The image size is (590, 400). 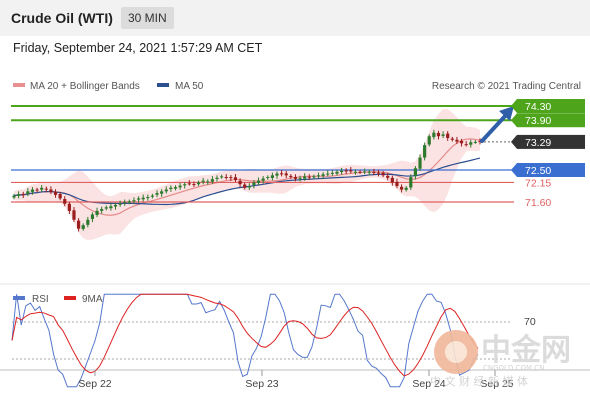 What do you see at coordinates (62, 18) in the screenshot?
I see `chart-title: Crude Oil (WTI)` at bounding box center [62, 18].